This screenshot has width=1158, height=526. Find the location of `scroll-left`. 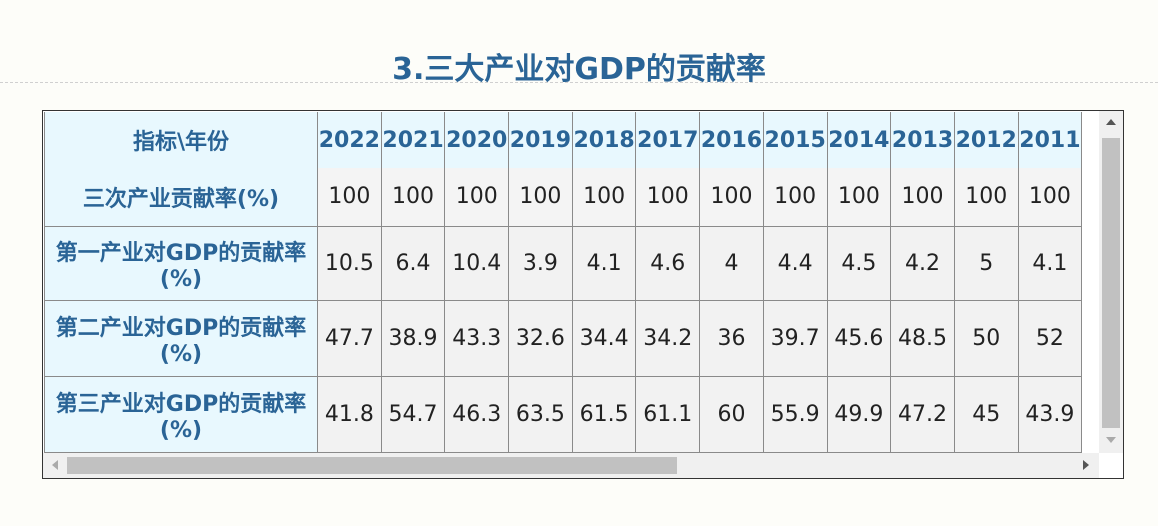

scroll-left is located at coordinates (55, 465).